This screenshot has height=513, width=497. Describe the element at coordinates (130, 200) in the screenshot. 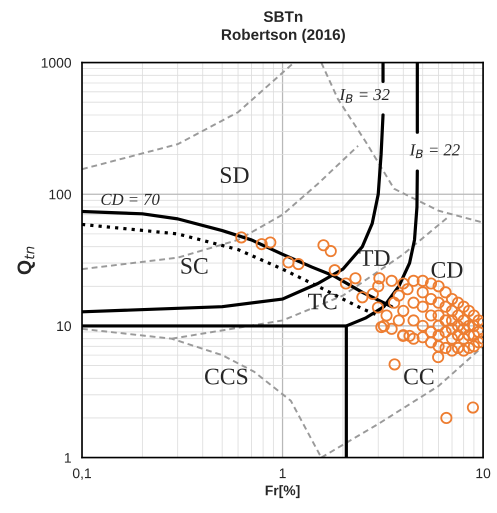

I see `annotation: CD = 70` at that location.